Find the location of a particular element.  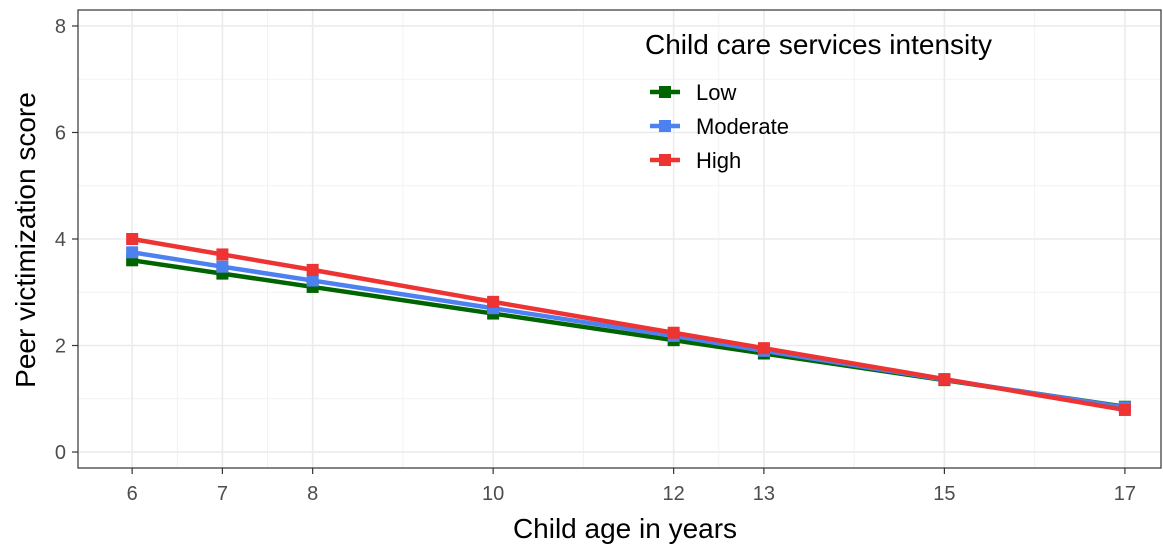

legend-marker-low is located at coordinates (665, 92).